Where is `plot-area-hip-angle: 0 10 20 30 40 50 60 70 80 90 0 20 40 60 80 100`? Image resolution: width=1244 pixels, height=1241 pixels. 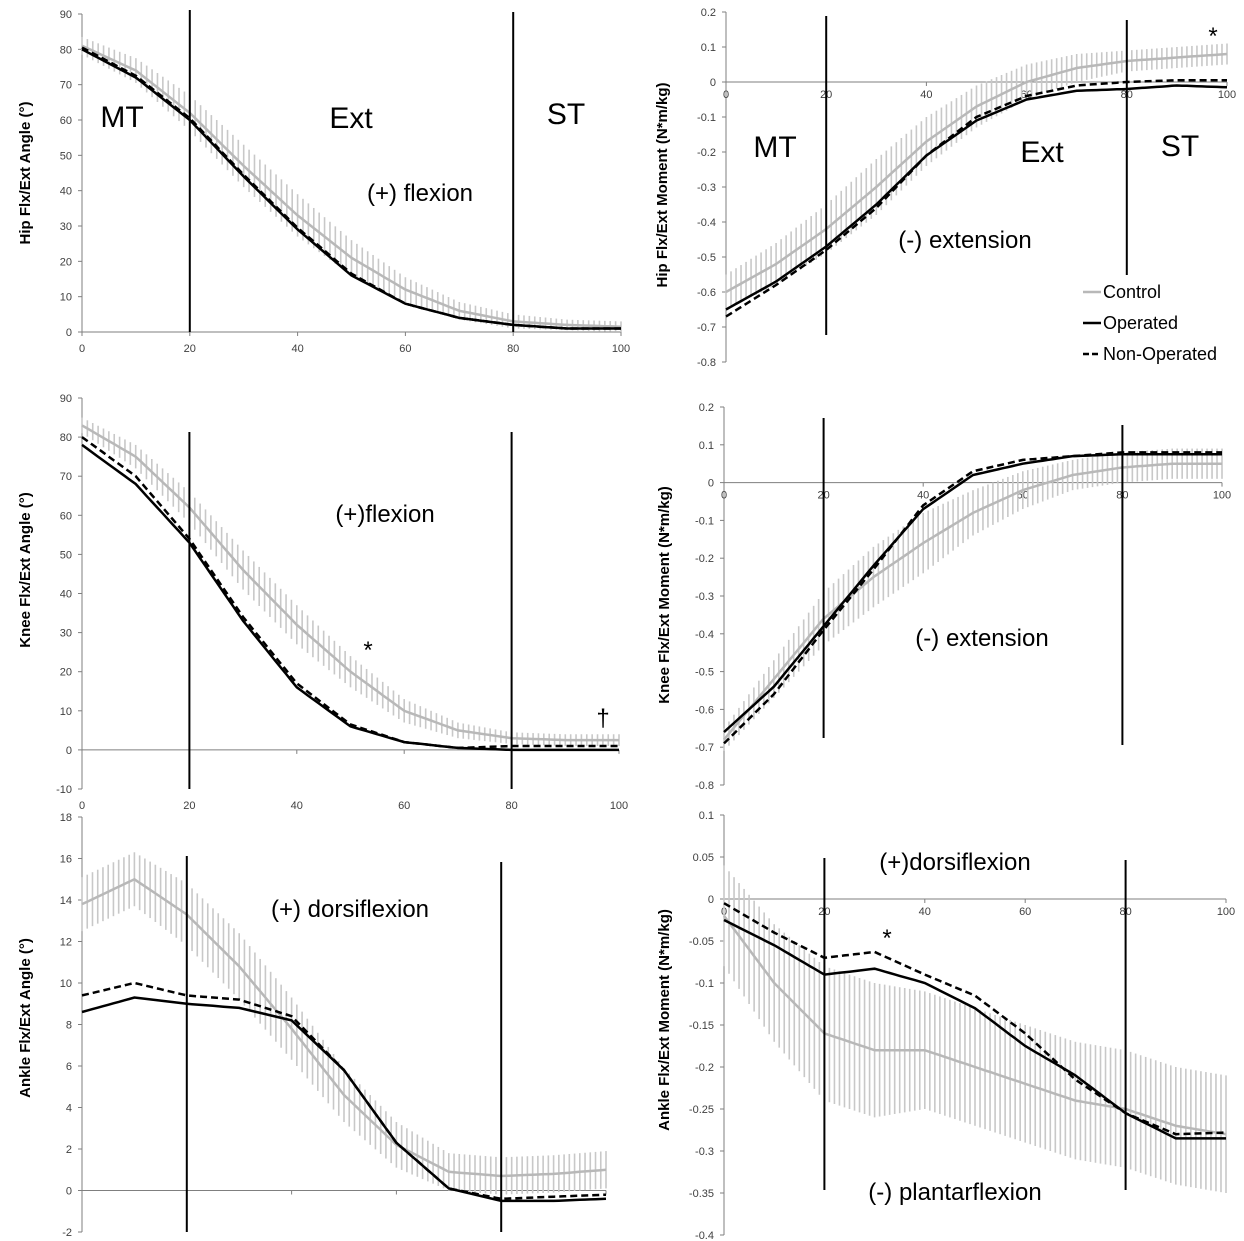 plot-area-hip-angle: 0 10 20 30 40 50 60 70 80 90 0 20 40 60 80 100 is located at coordinates (345, 182).